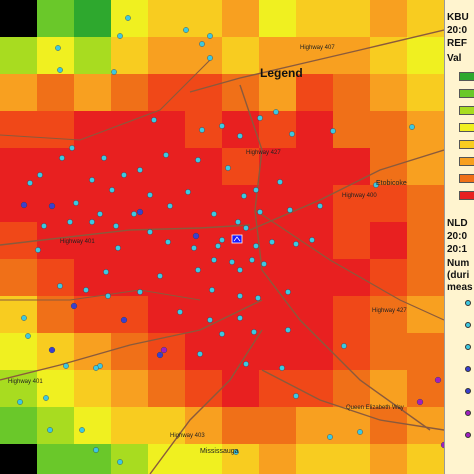 The width and height of the screenshot is (474, 474). Describe the element at coordinates (237, 239) in the screenshot. I see `radar-site-marker` at that location.